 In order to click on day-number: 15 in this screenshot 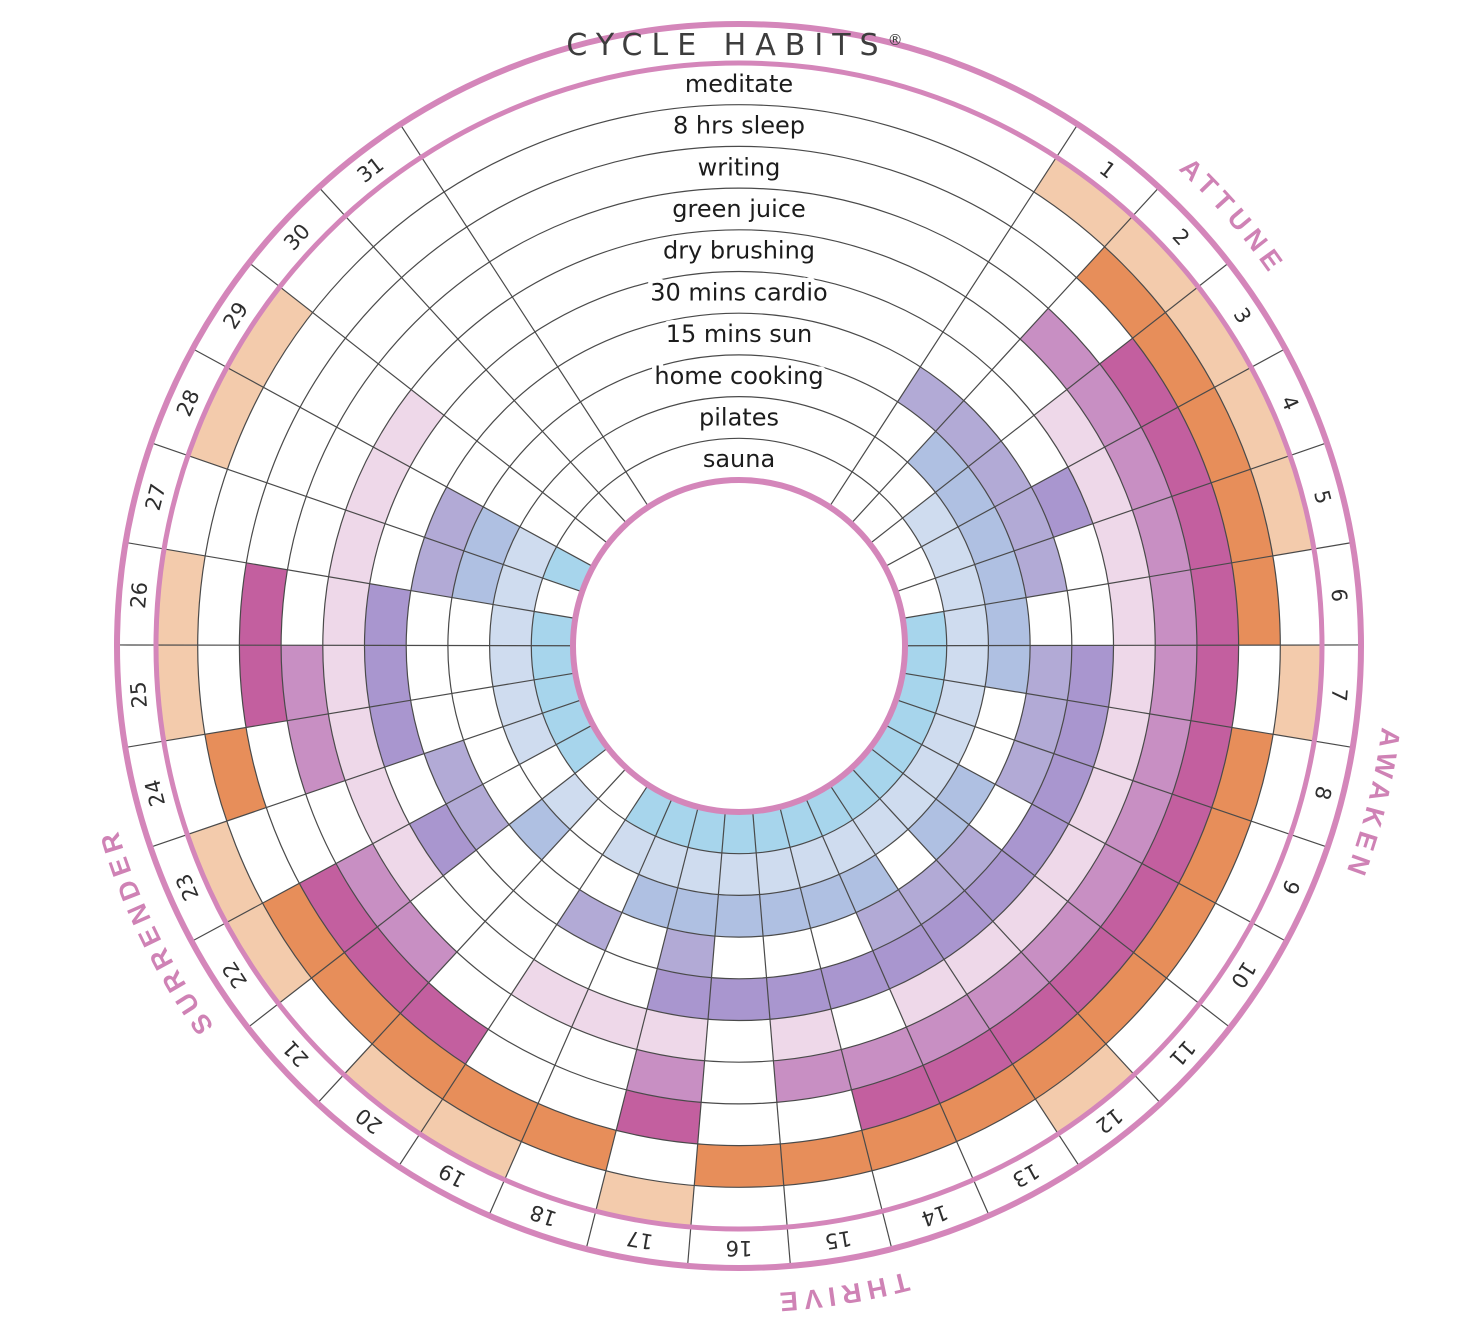, I will do `click(838, 1240)`.